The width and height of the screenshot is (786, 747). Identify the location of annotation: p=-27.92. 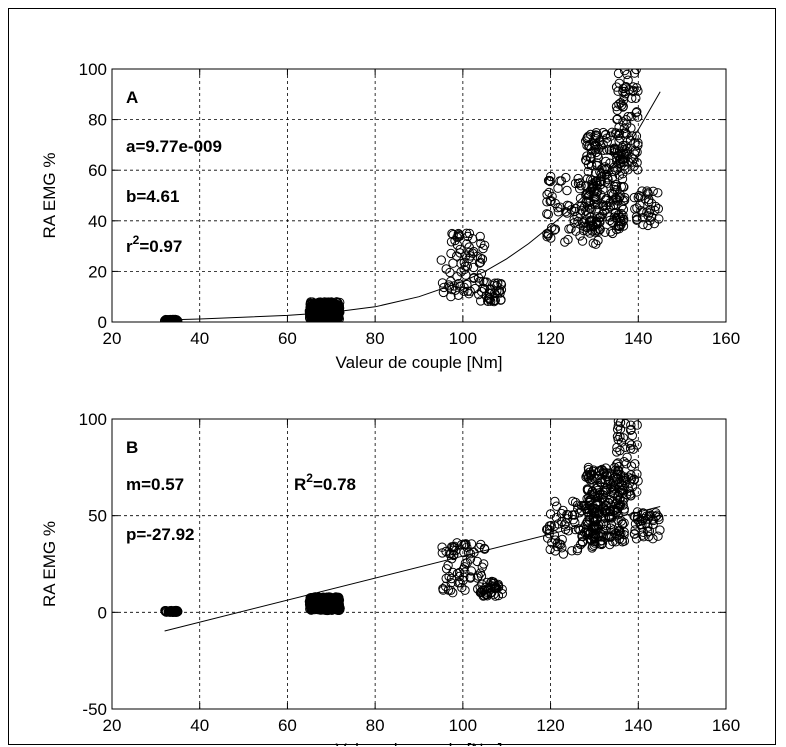
(160, 534).